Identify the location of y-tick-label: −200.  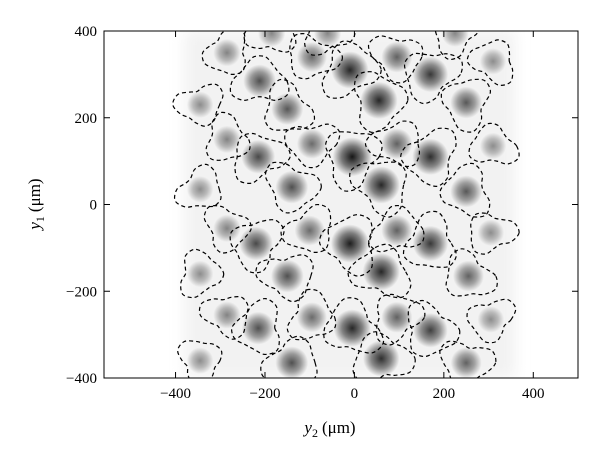
(81, 292).